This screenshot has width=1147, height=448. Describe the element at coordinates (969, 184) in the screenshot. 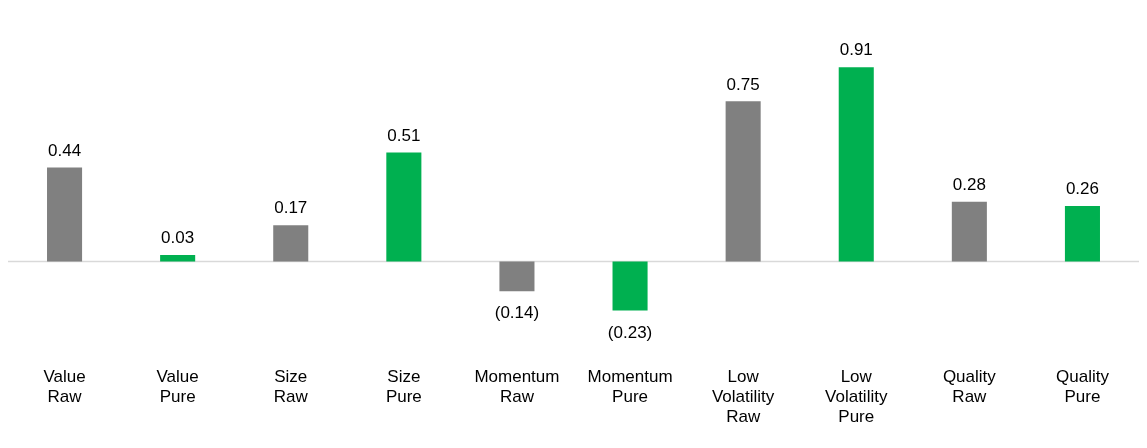

I see `data-label: 0.28` at that location.